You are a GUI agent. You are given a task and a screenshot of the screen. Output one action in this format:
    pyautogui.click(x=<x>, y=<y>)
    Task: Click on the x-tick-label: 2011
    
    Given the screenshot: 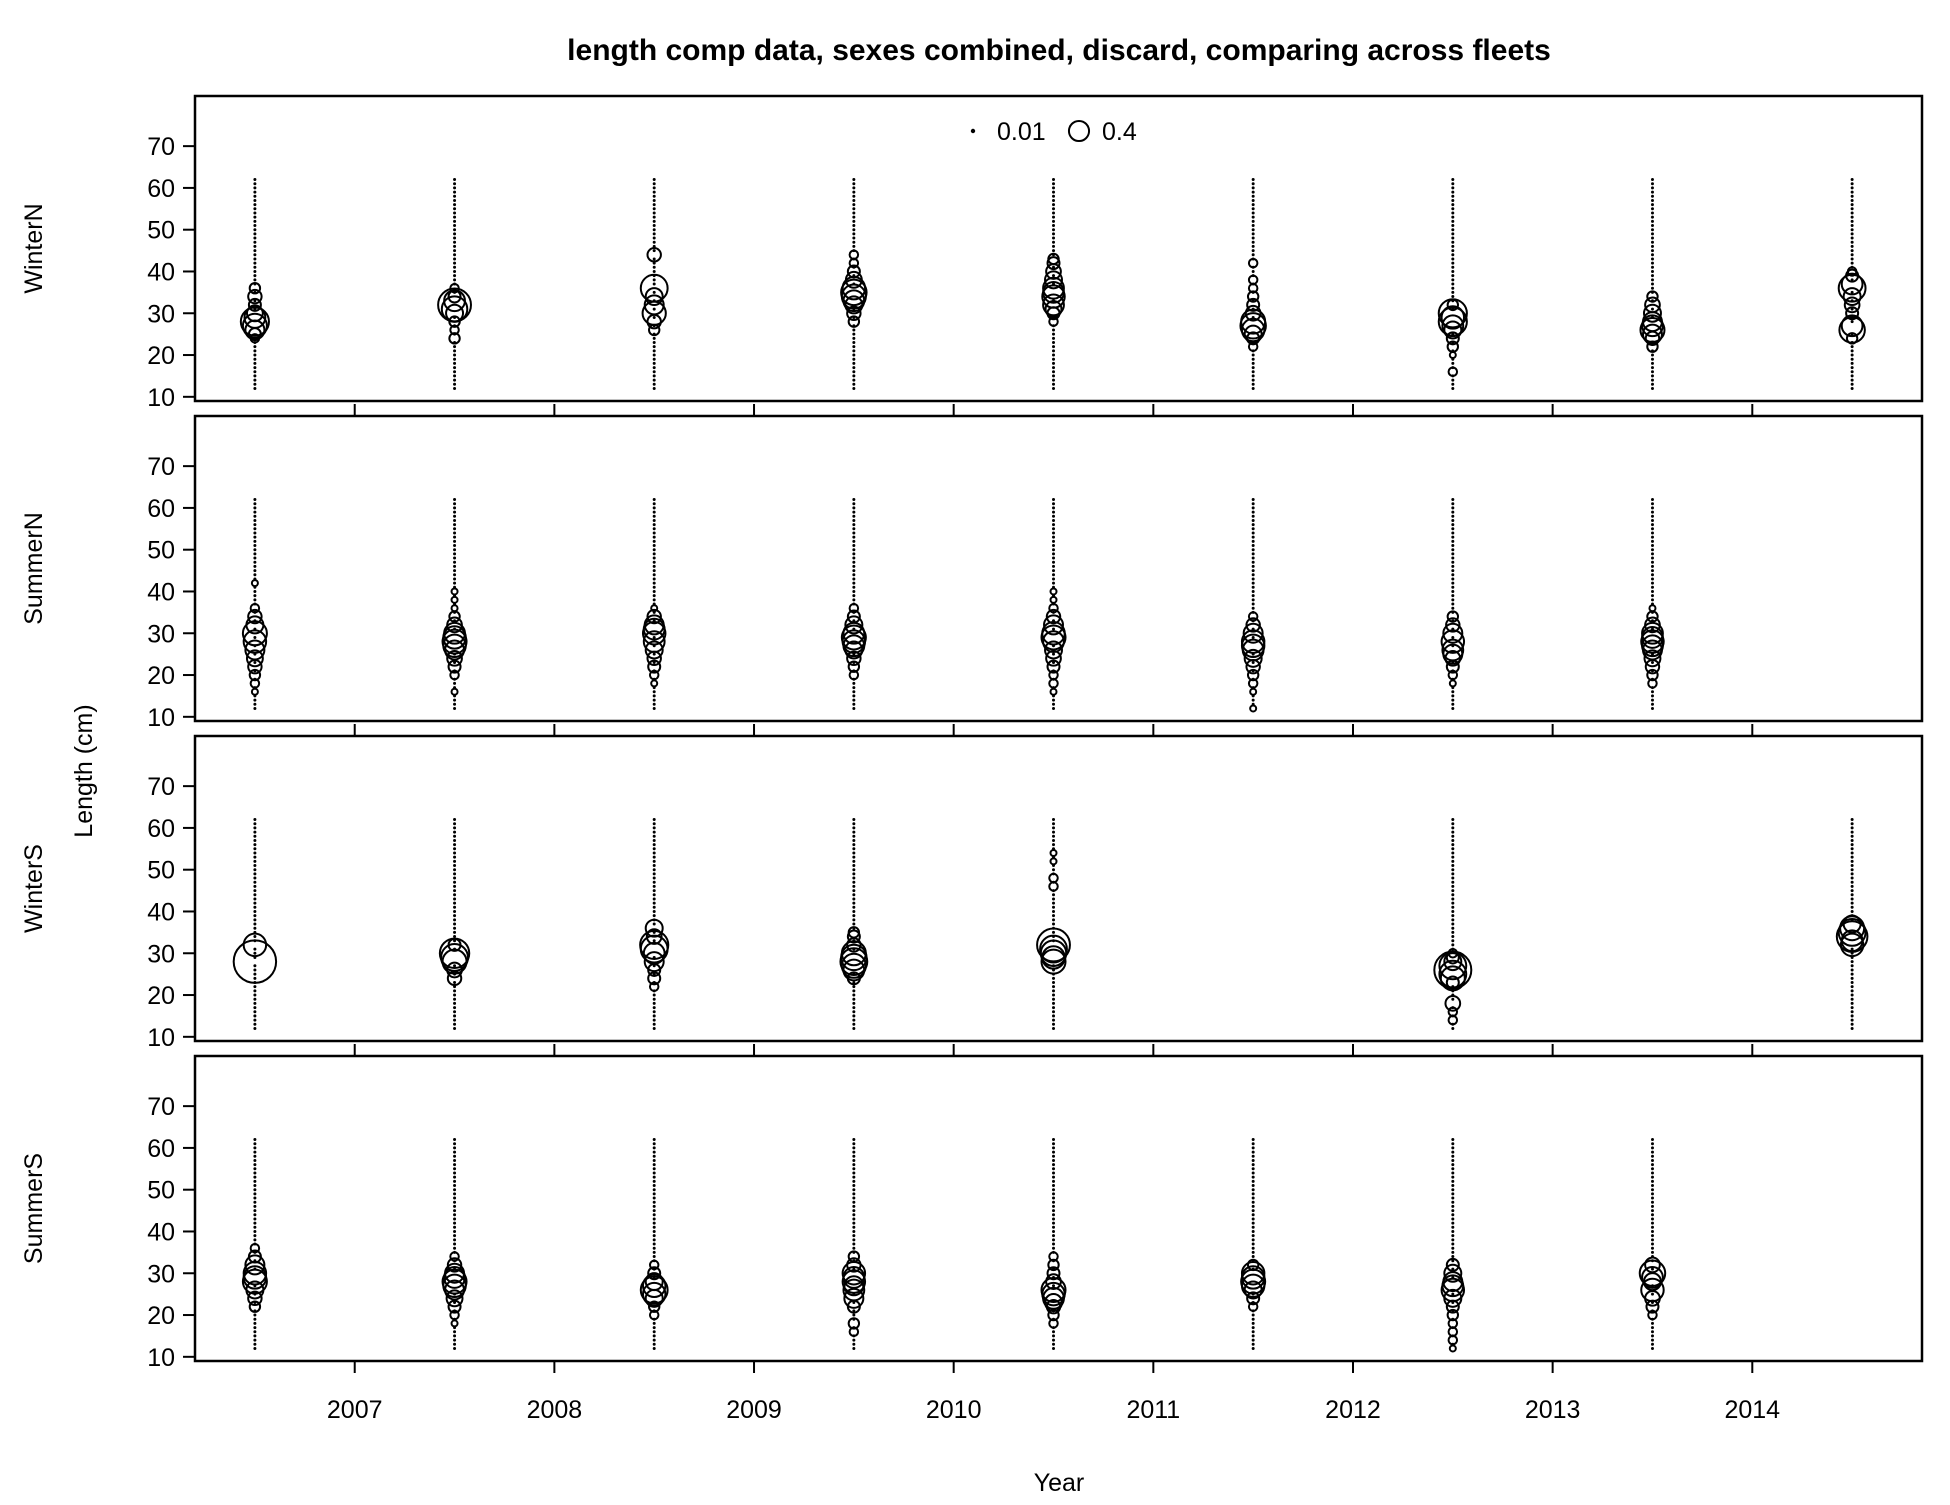 What is the action you would take?
    pyautogui.click(x=1153, y=1410)
    